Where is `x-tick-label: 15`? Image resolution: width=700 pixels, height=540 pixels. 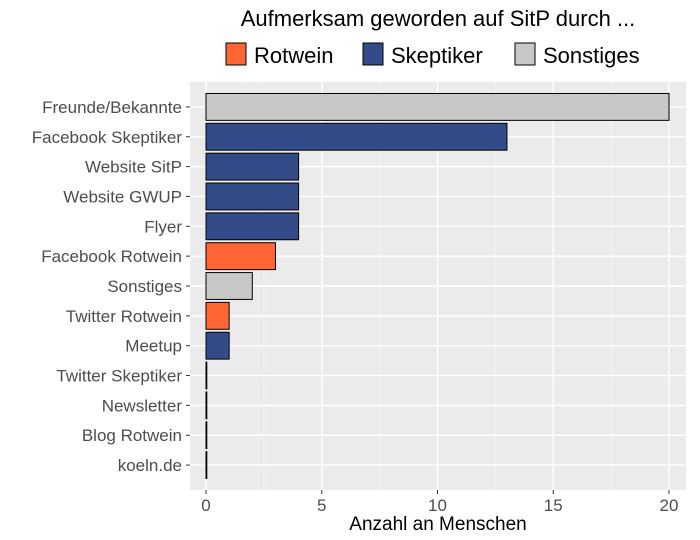 x-tick-label: 15 is located at coordinates (553, 505).